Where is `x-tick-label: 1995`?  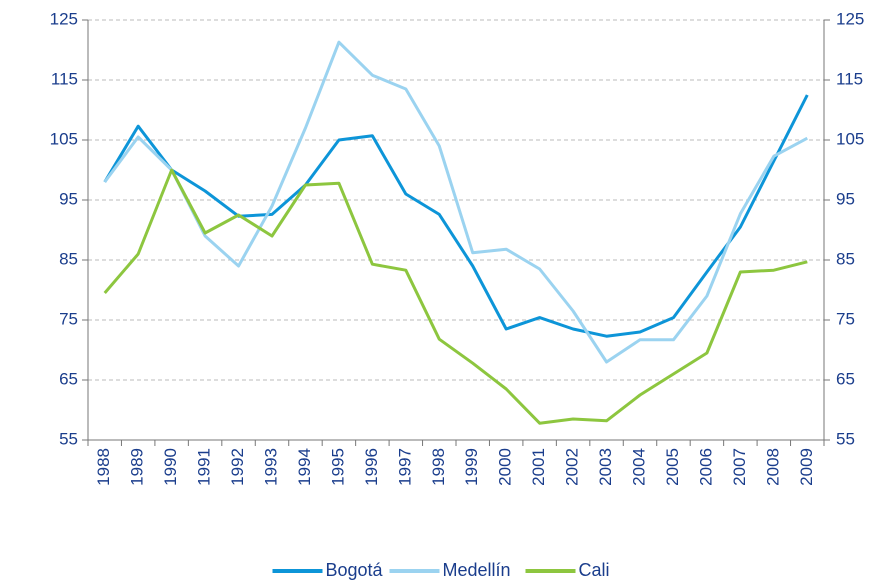
x-tick-label: 1995 is located at coordinates (337, 467).